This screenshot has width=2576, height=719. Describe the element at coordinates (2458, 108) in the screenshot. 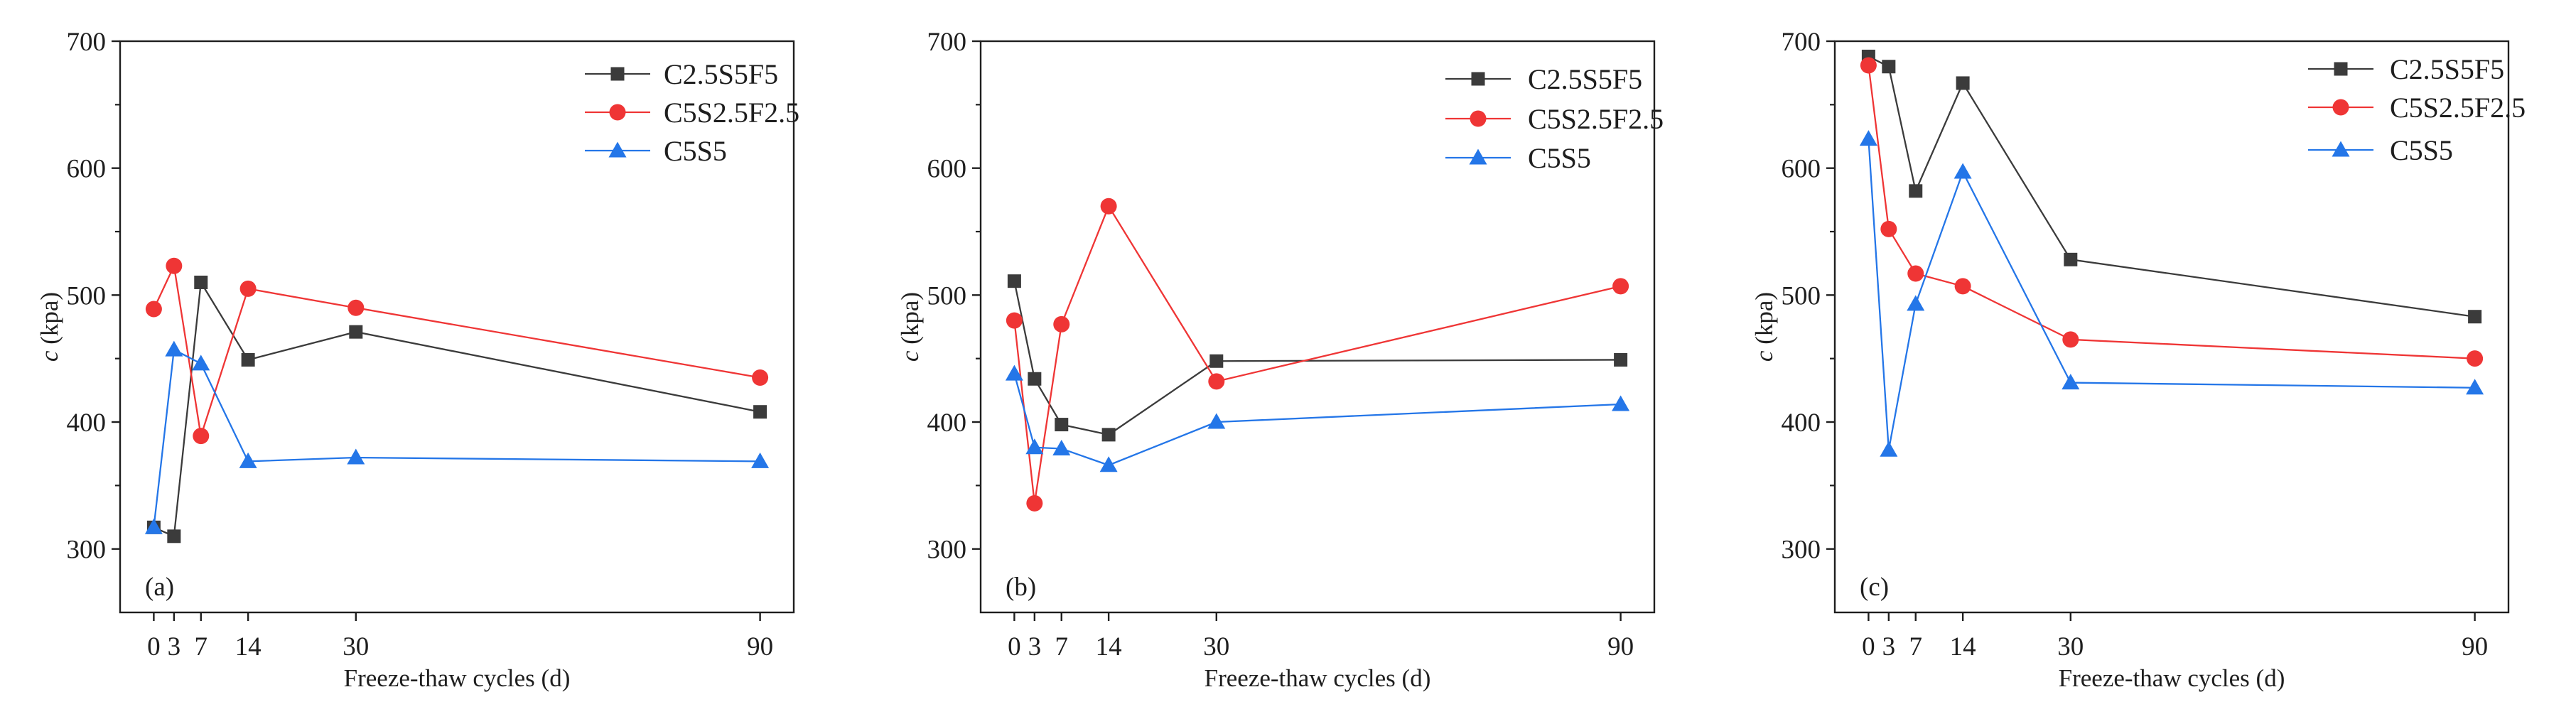

I see `legend-label: C5S2.5F2.5` at that location.